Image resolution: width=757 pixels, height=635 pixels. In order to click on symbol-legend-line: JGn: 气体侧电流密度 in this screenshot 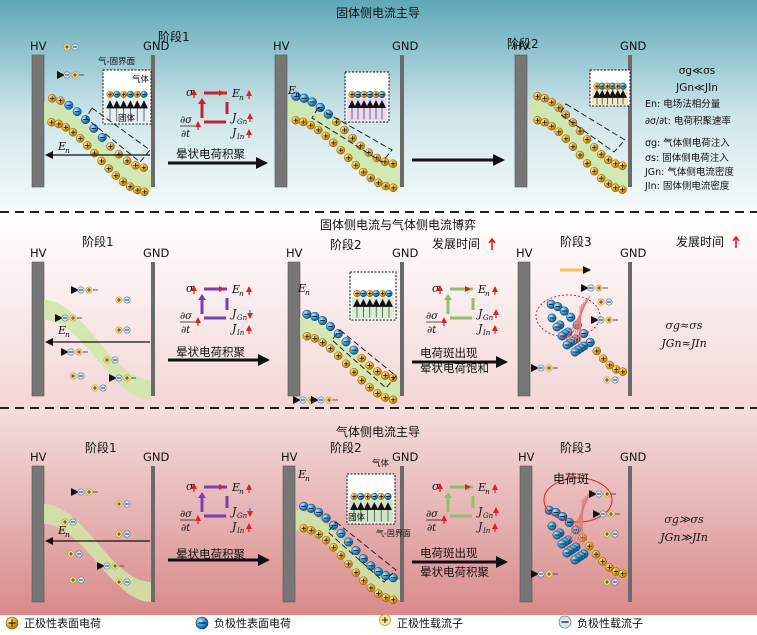, I will do `click(689, 172)`.